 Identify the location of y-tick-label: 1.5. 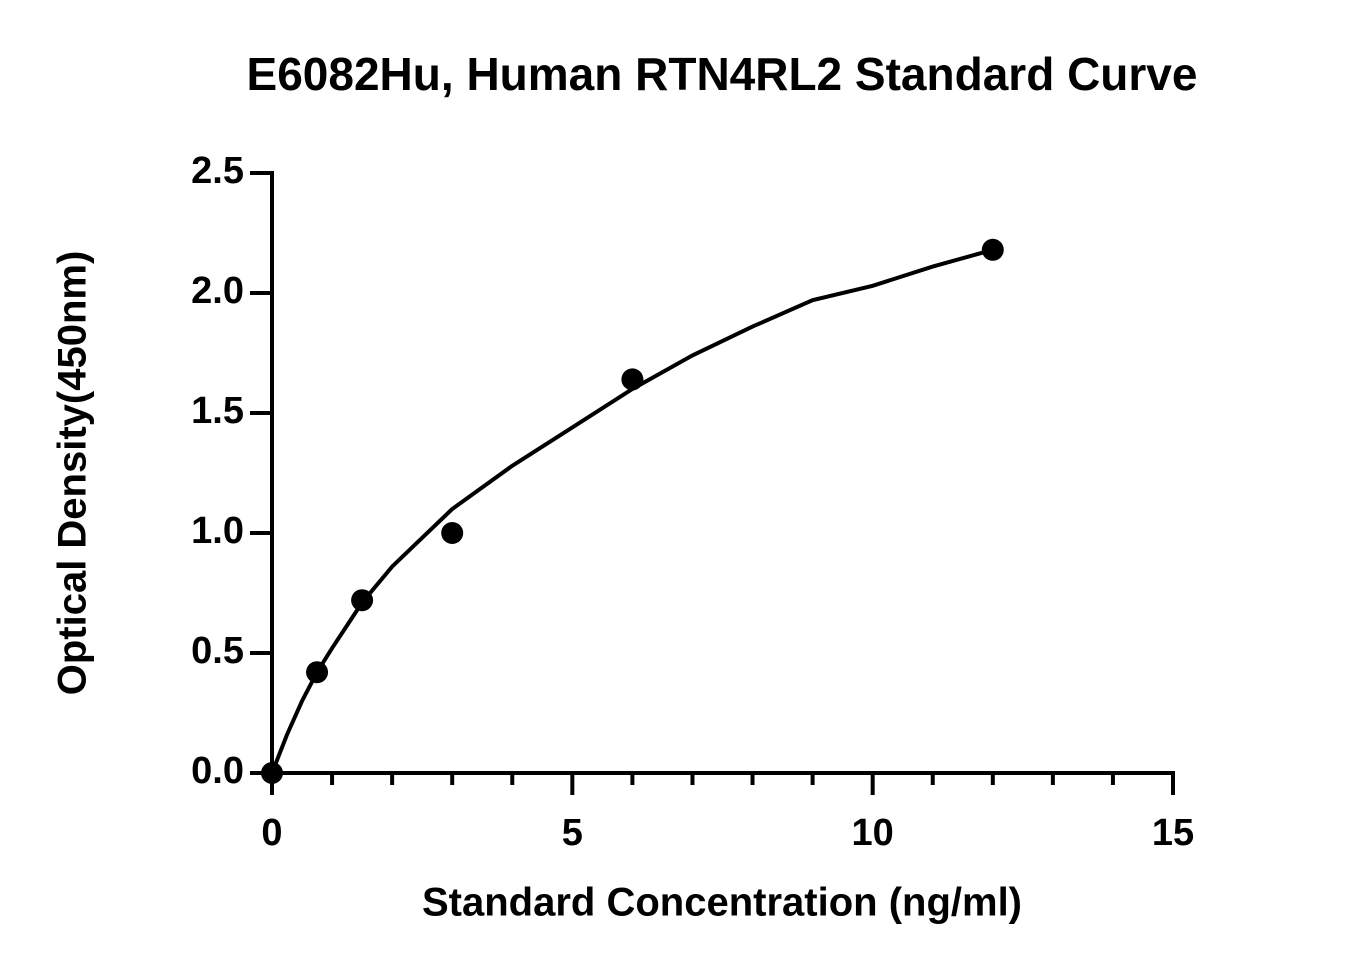
(217, 411).